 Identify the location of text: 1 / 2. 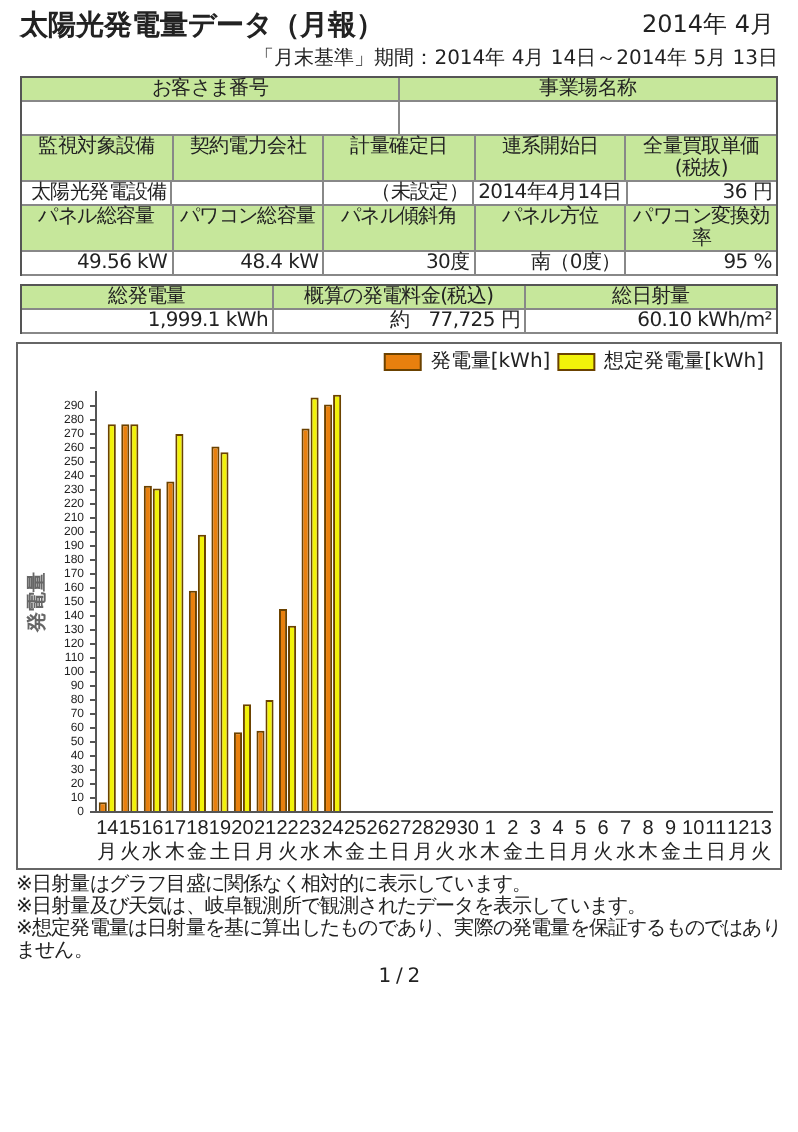
(399, 977).